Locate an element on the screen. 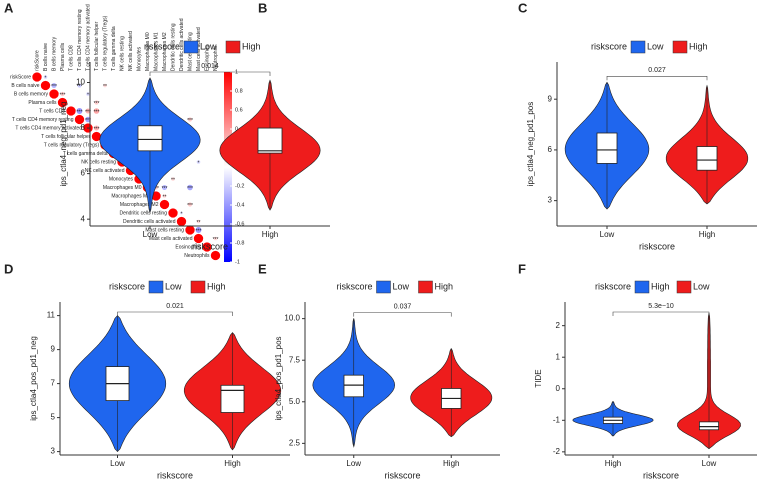  colorbar-label: -0.6 is located at coordinates (239, 224).